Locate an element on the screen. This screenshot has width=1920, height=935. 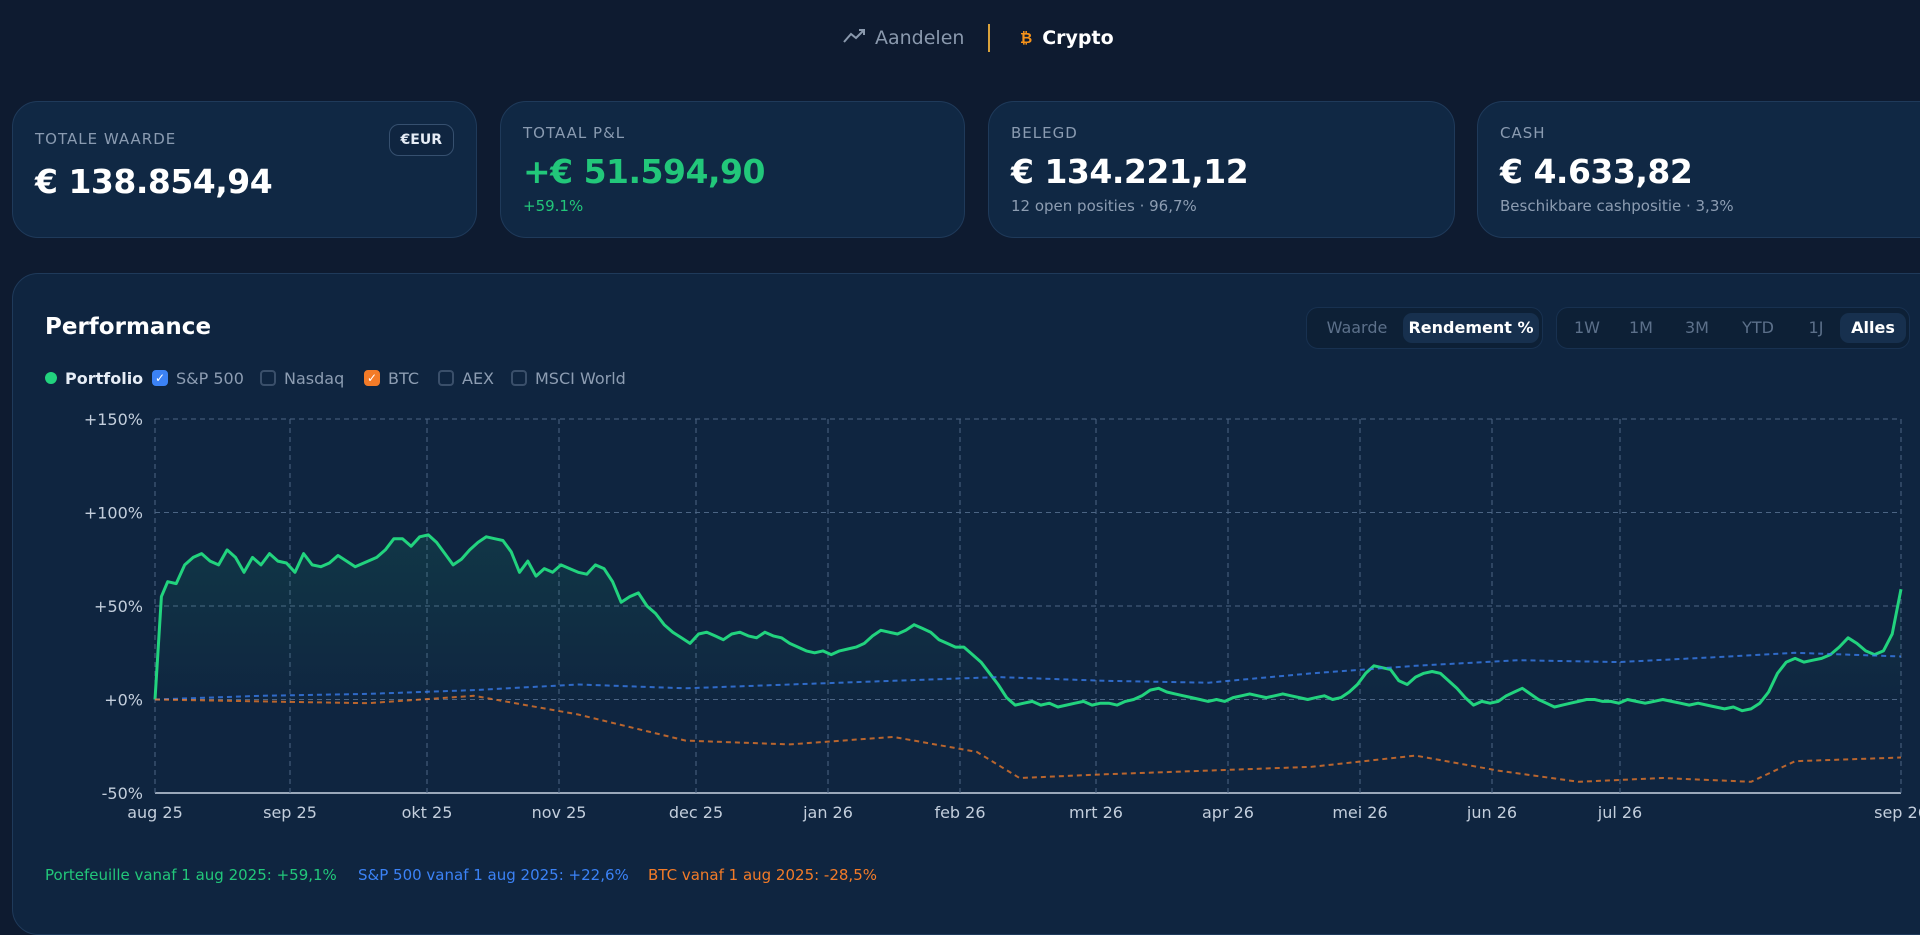
x-tick-label: apr 26 is located at coordinates (1228, 812).